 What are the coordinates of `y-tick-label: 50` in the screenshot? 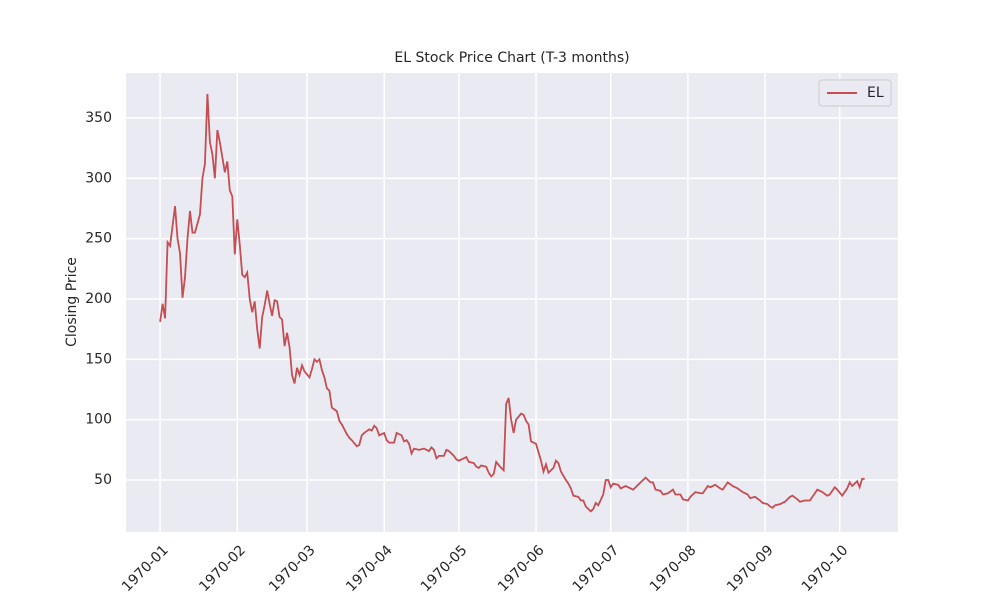 It's located at (103, 480).